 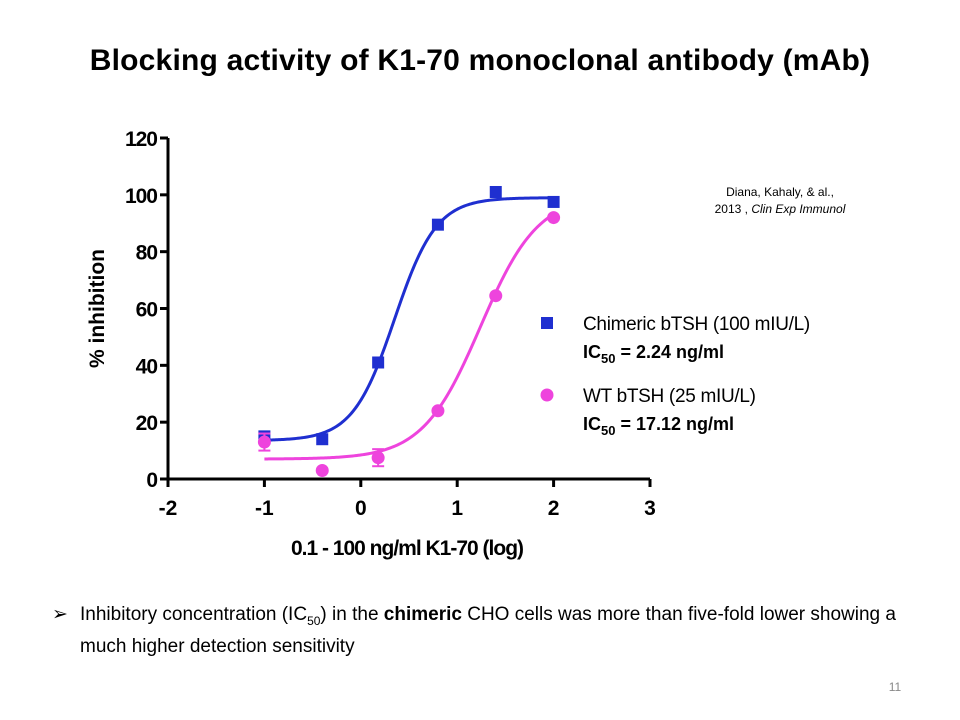 I want to click on citation-year: 2013 ,, so click(x=733, y=209).